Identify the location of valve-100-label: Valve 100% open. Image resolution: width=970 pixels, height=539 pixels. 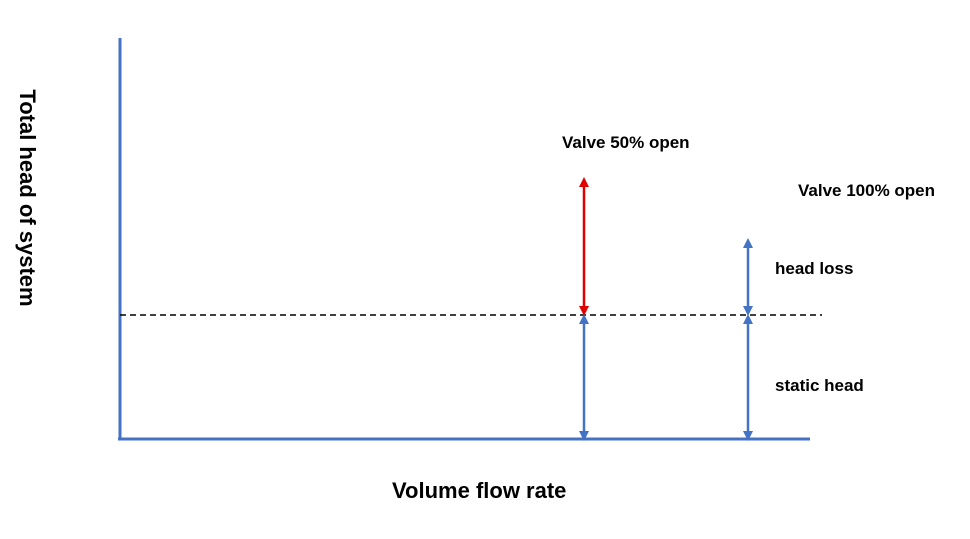
(867, 190).